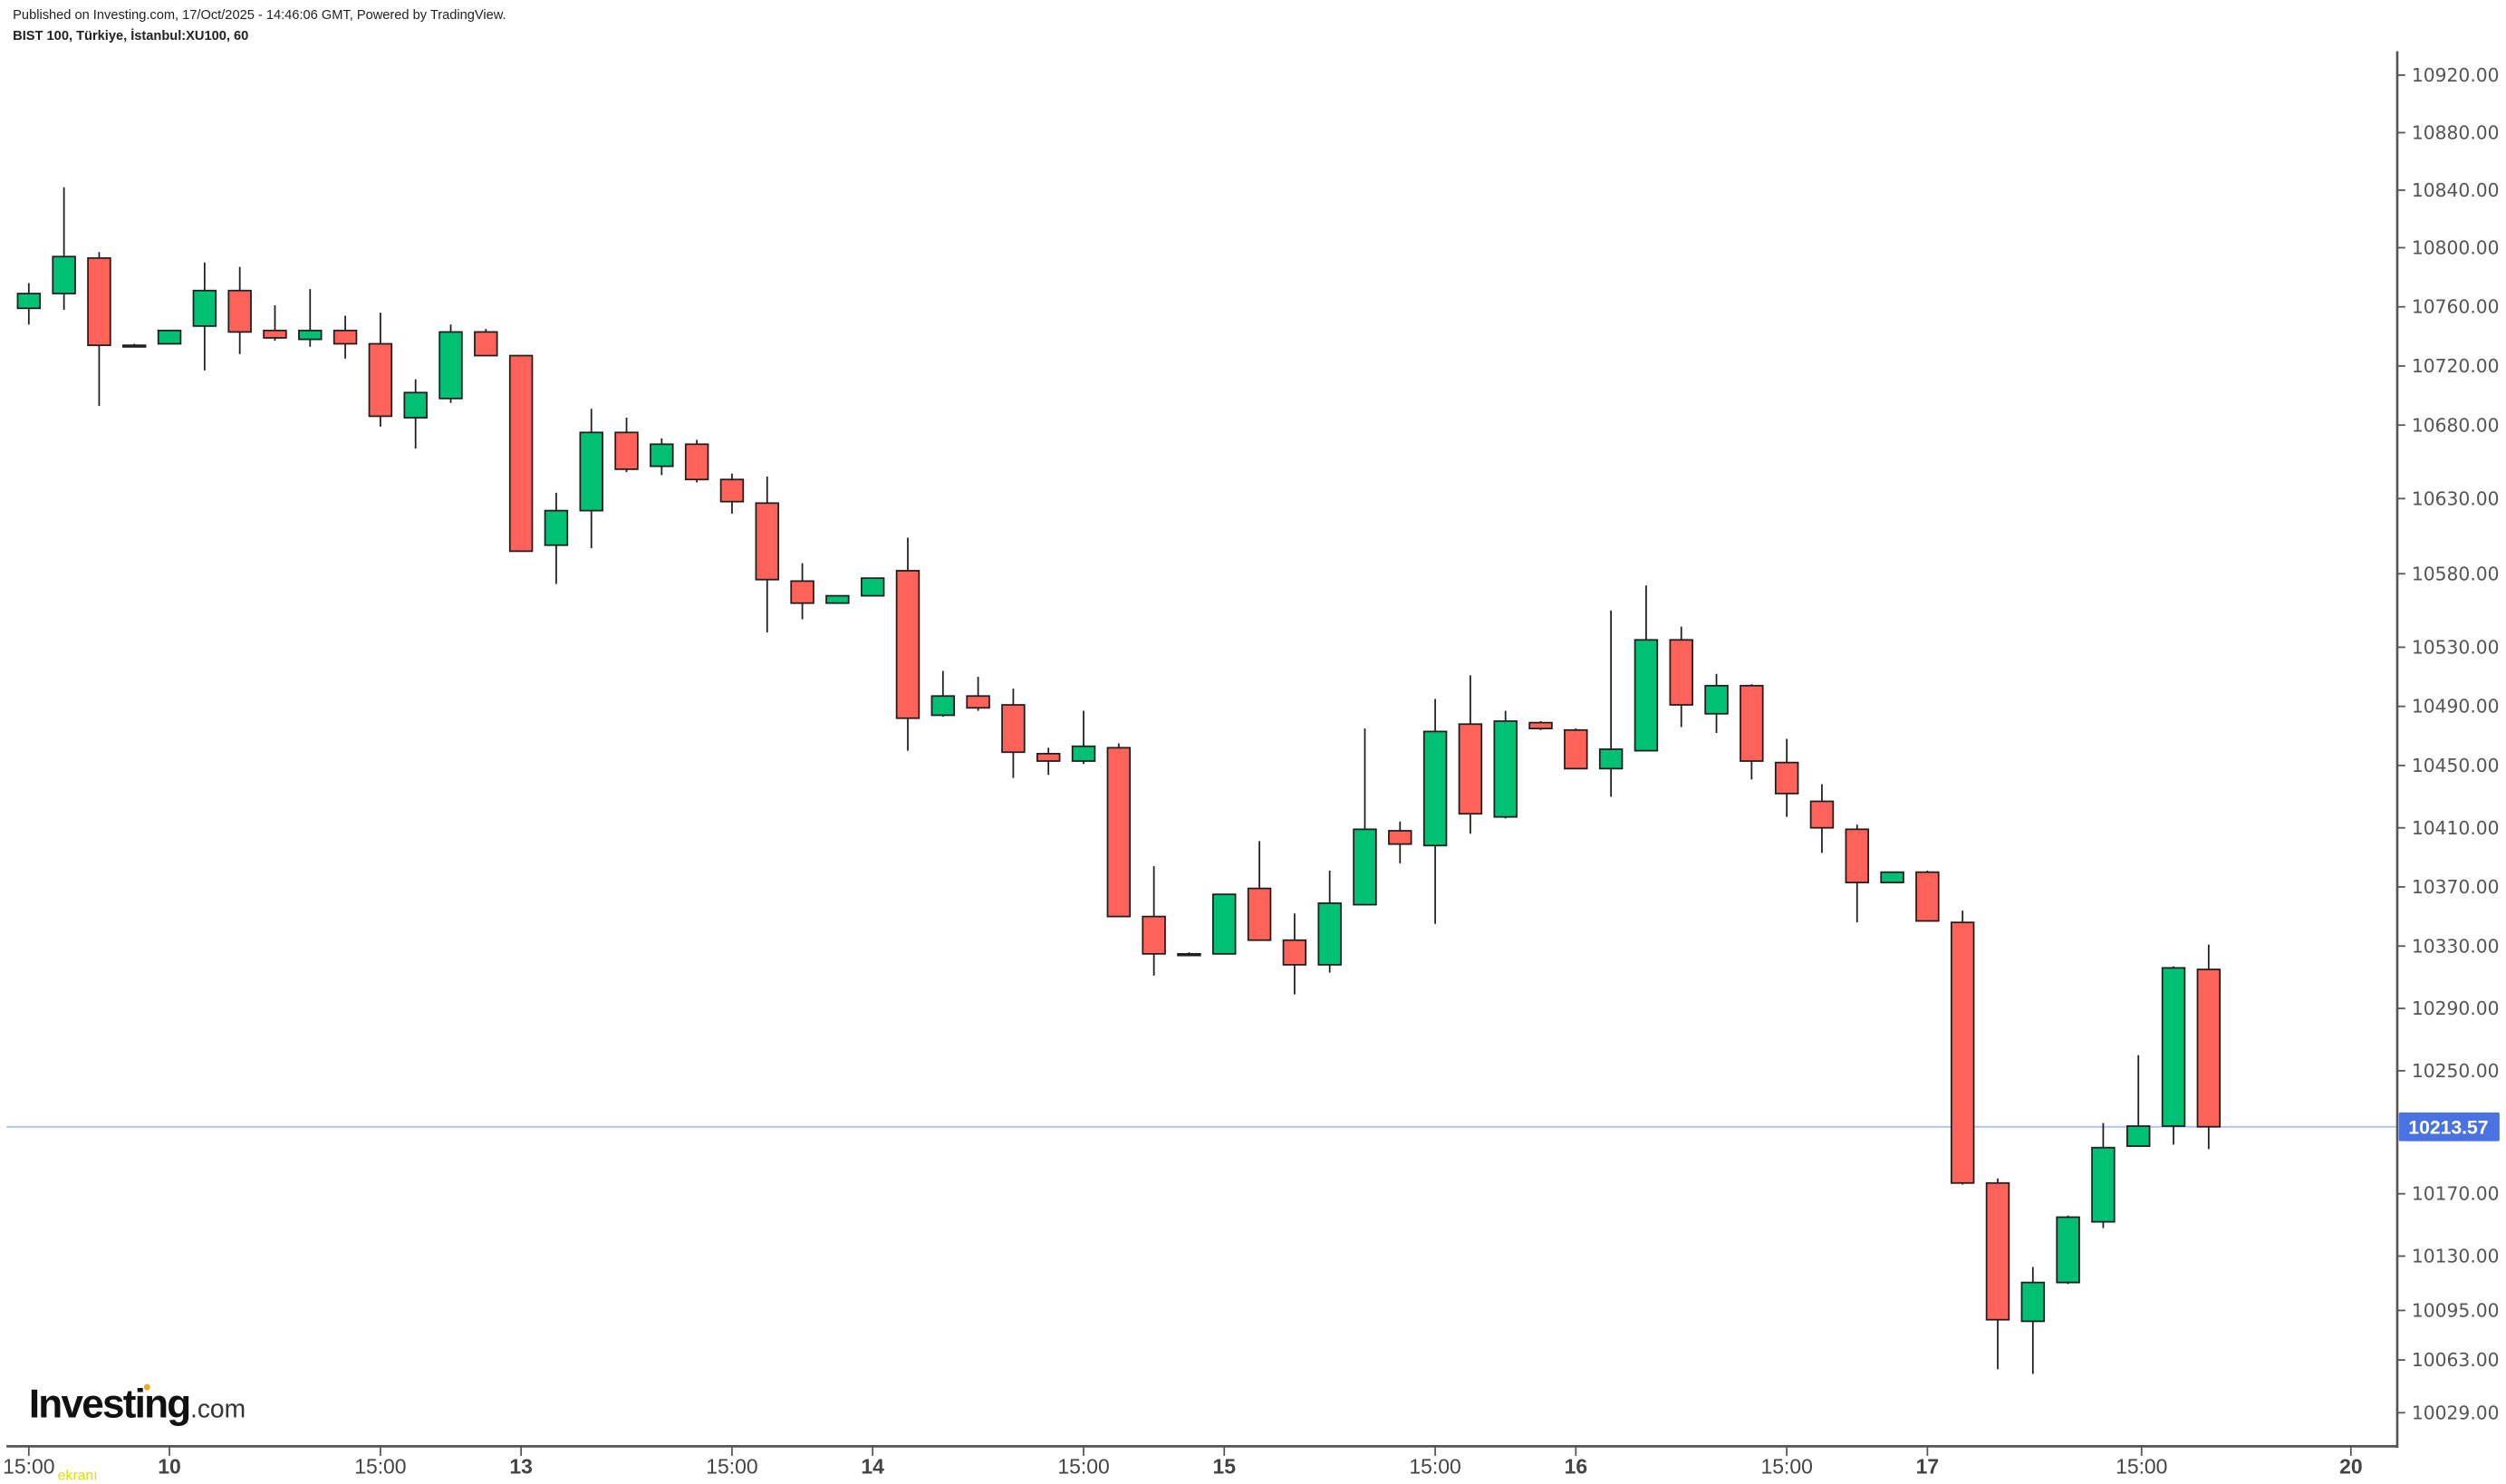  What do you see at coordinates (2456, 247) in the screenshot?
I see `price-tick-label: 10800.00` at bounding box center [2456, 247].